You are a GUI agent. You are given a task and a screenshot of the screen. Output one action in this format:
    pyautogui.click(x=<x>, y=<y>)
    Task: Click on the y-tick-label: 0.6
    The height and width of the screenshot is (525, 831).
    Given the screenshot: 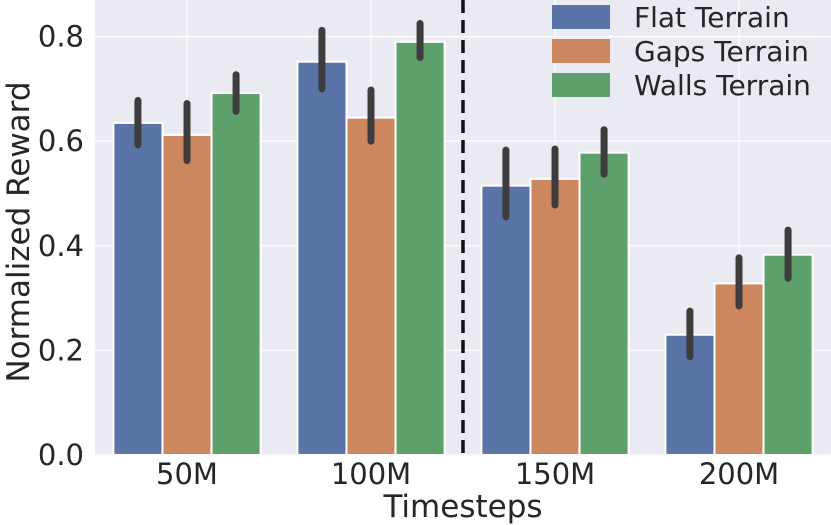 What is the action you would take?
    pyautogui.click(x=61, y=141)
    